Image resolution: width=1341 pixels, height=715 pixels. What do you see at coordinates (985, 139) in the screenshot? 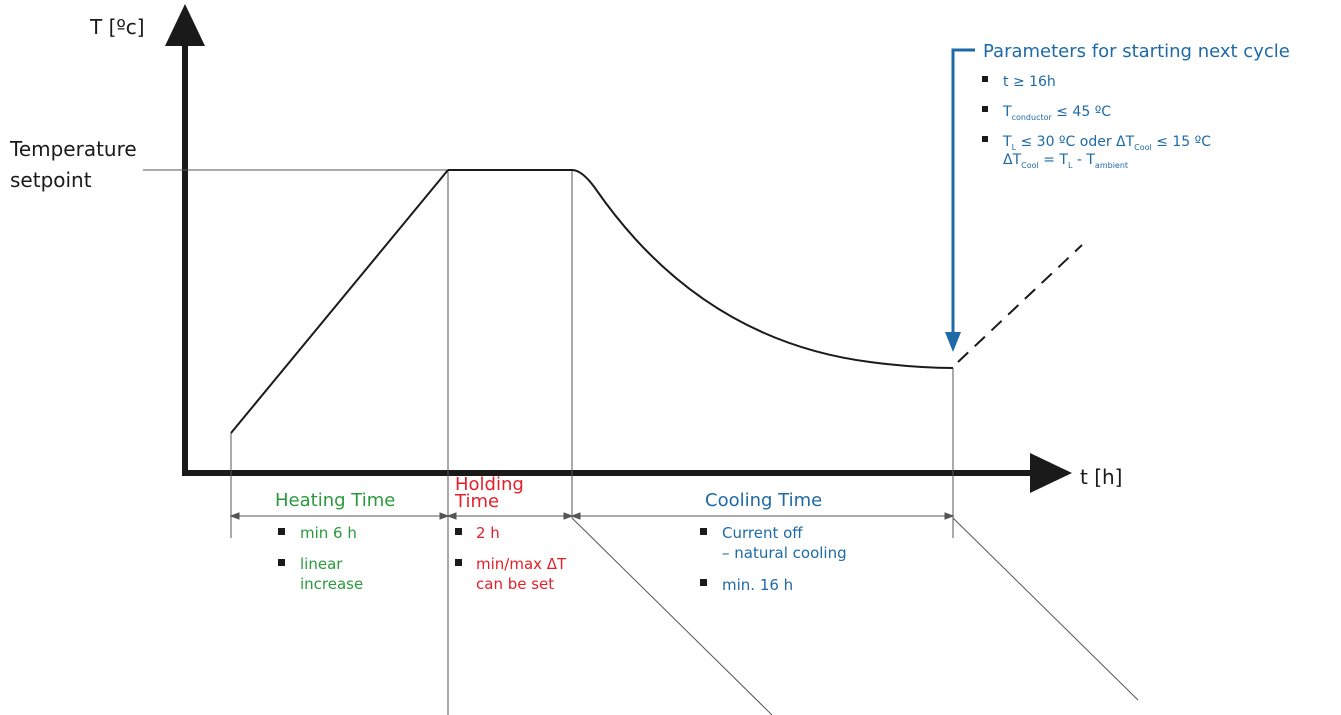
I see `param-bullet-3-marker` at bounding box center [985, 139].